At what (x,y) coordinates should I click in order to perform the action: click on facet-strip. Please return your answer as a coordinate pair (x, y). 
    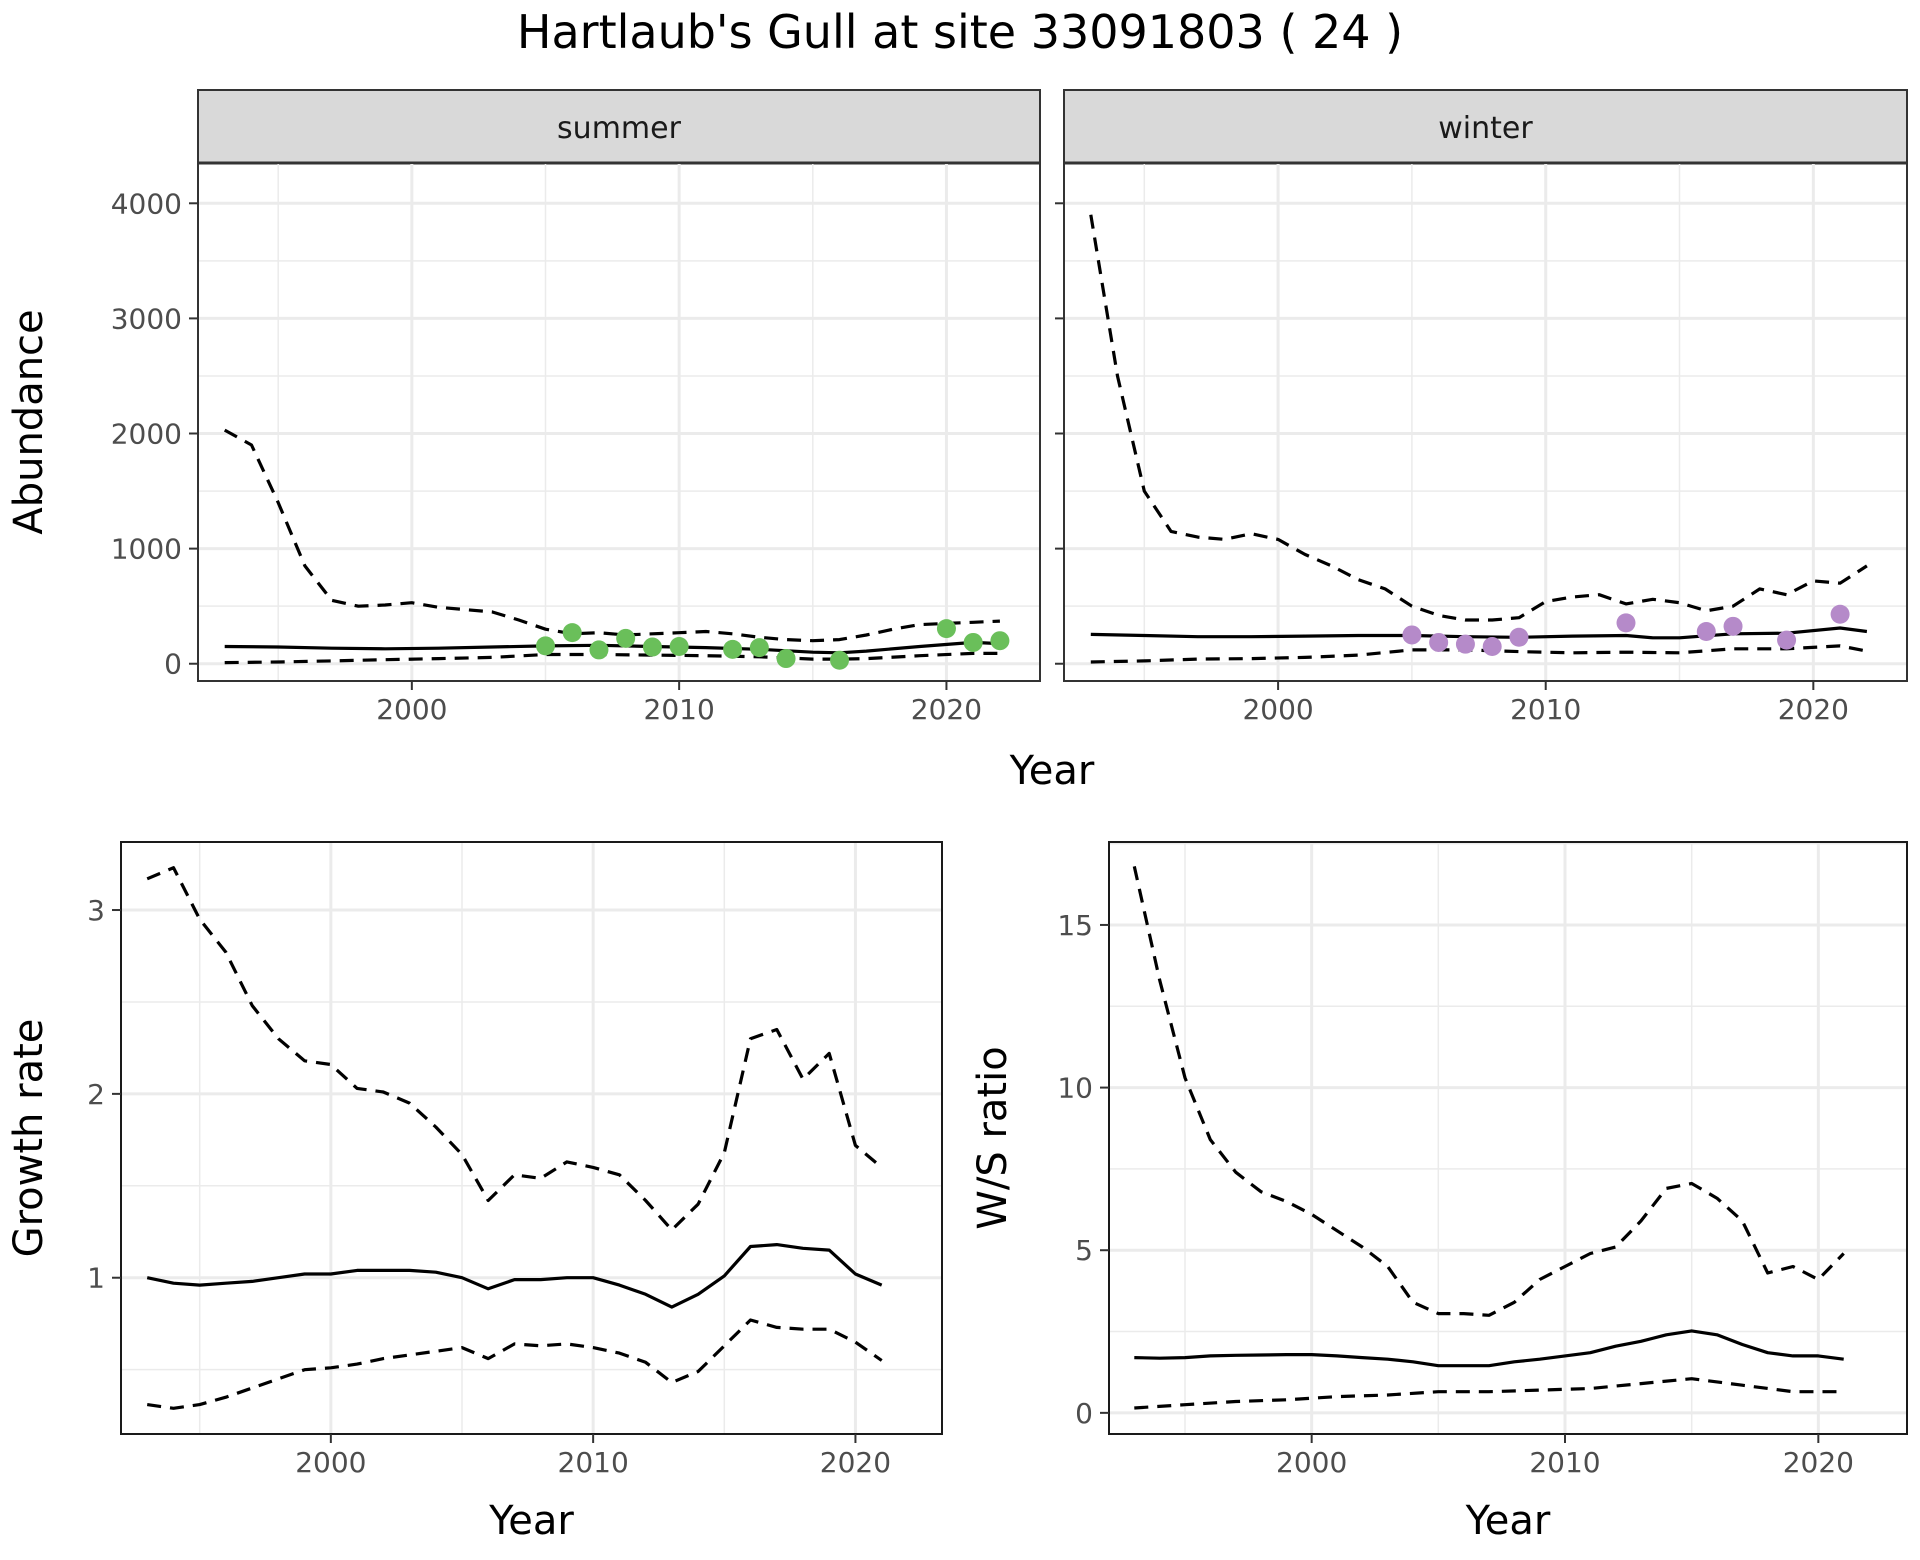
    Looking at the image, I should click on (619, 126).